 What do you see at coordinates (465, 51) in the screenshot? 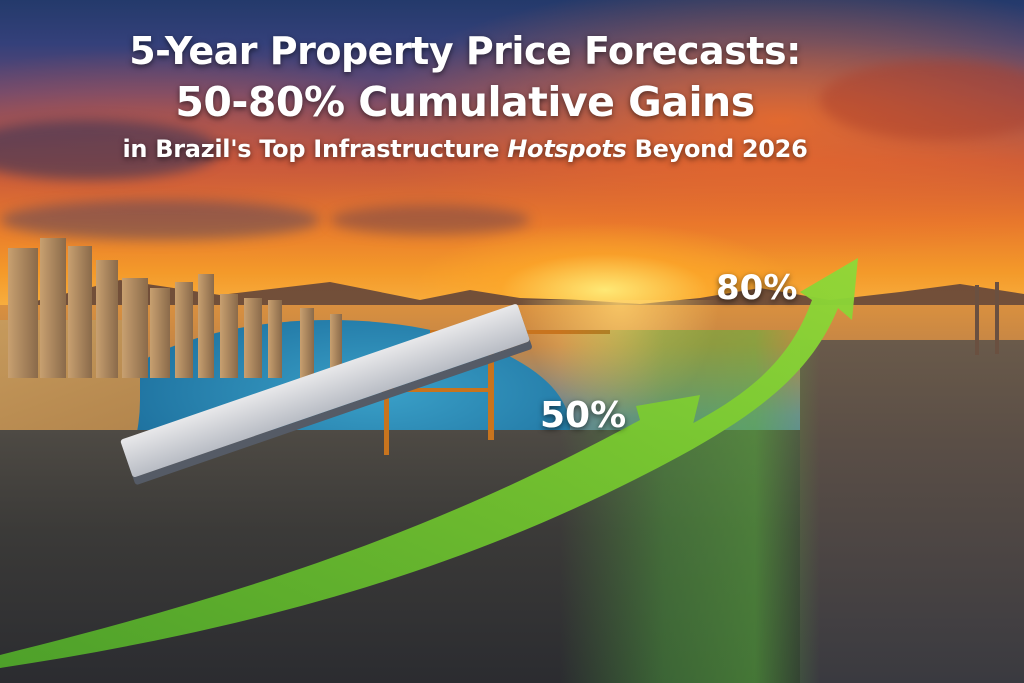
I see `headline-line-1: 5-Year Property Price Forecasts:` at bounding box center [465, 51].